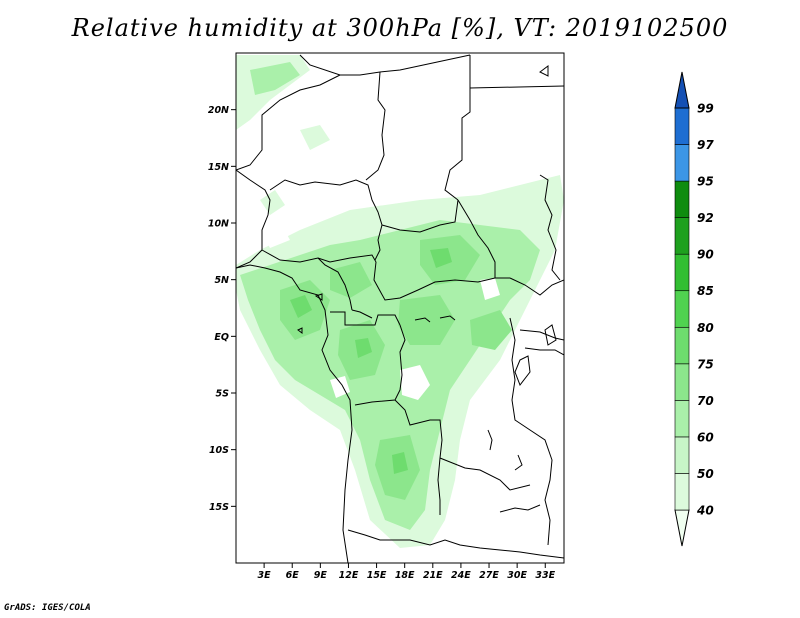 The width and height of the screenshot is (800, 618). Describe the element at coordinates (433, 575) in the screenshot. I see `lon-tick-label: 21E` at that location.